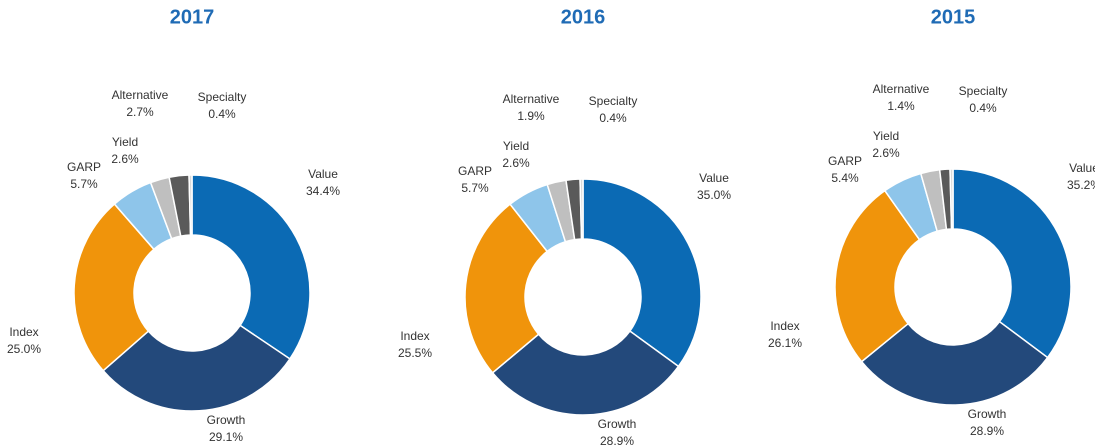 The image size is (1095, 448). What do you see at coordinates (583, 17) in the screenshot?
I see `chart-title: 2016` at bounding box center [583, 17].